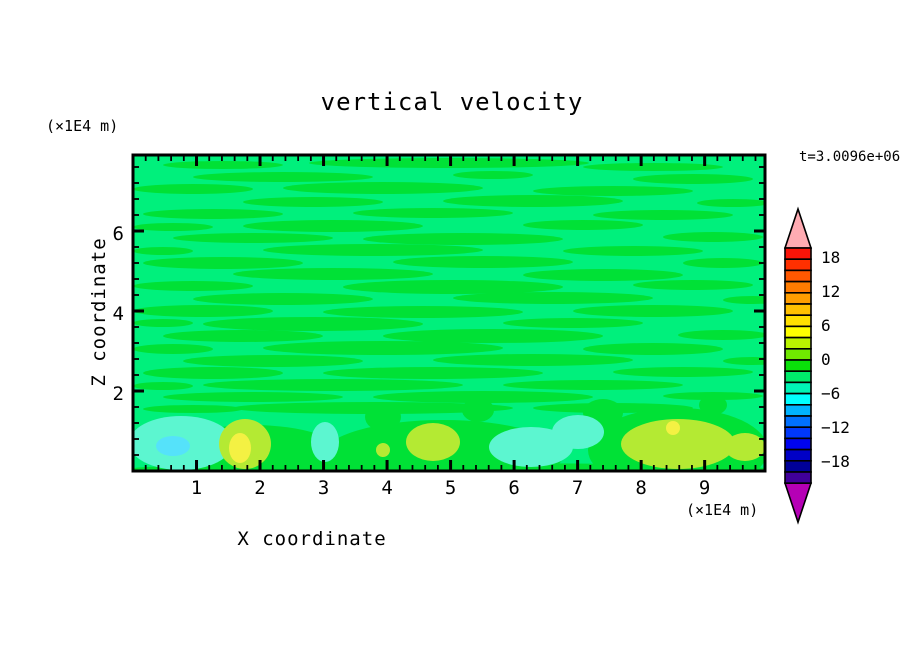  I want to click on colorbar-bottom-arrow, so click(798, 503).